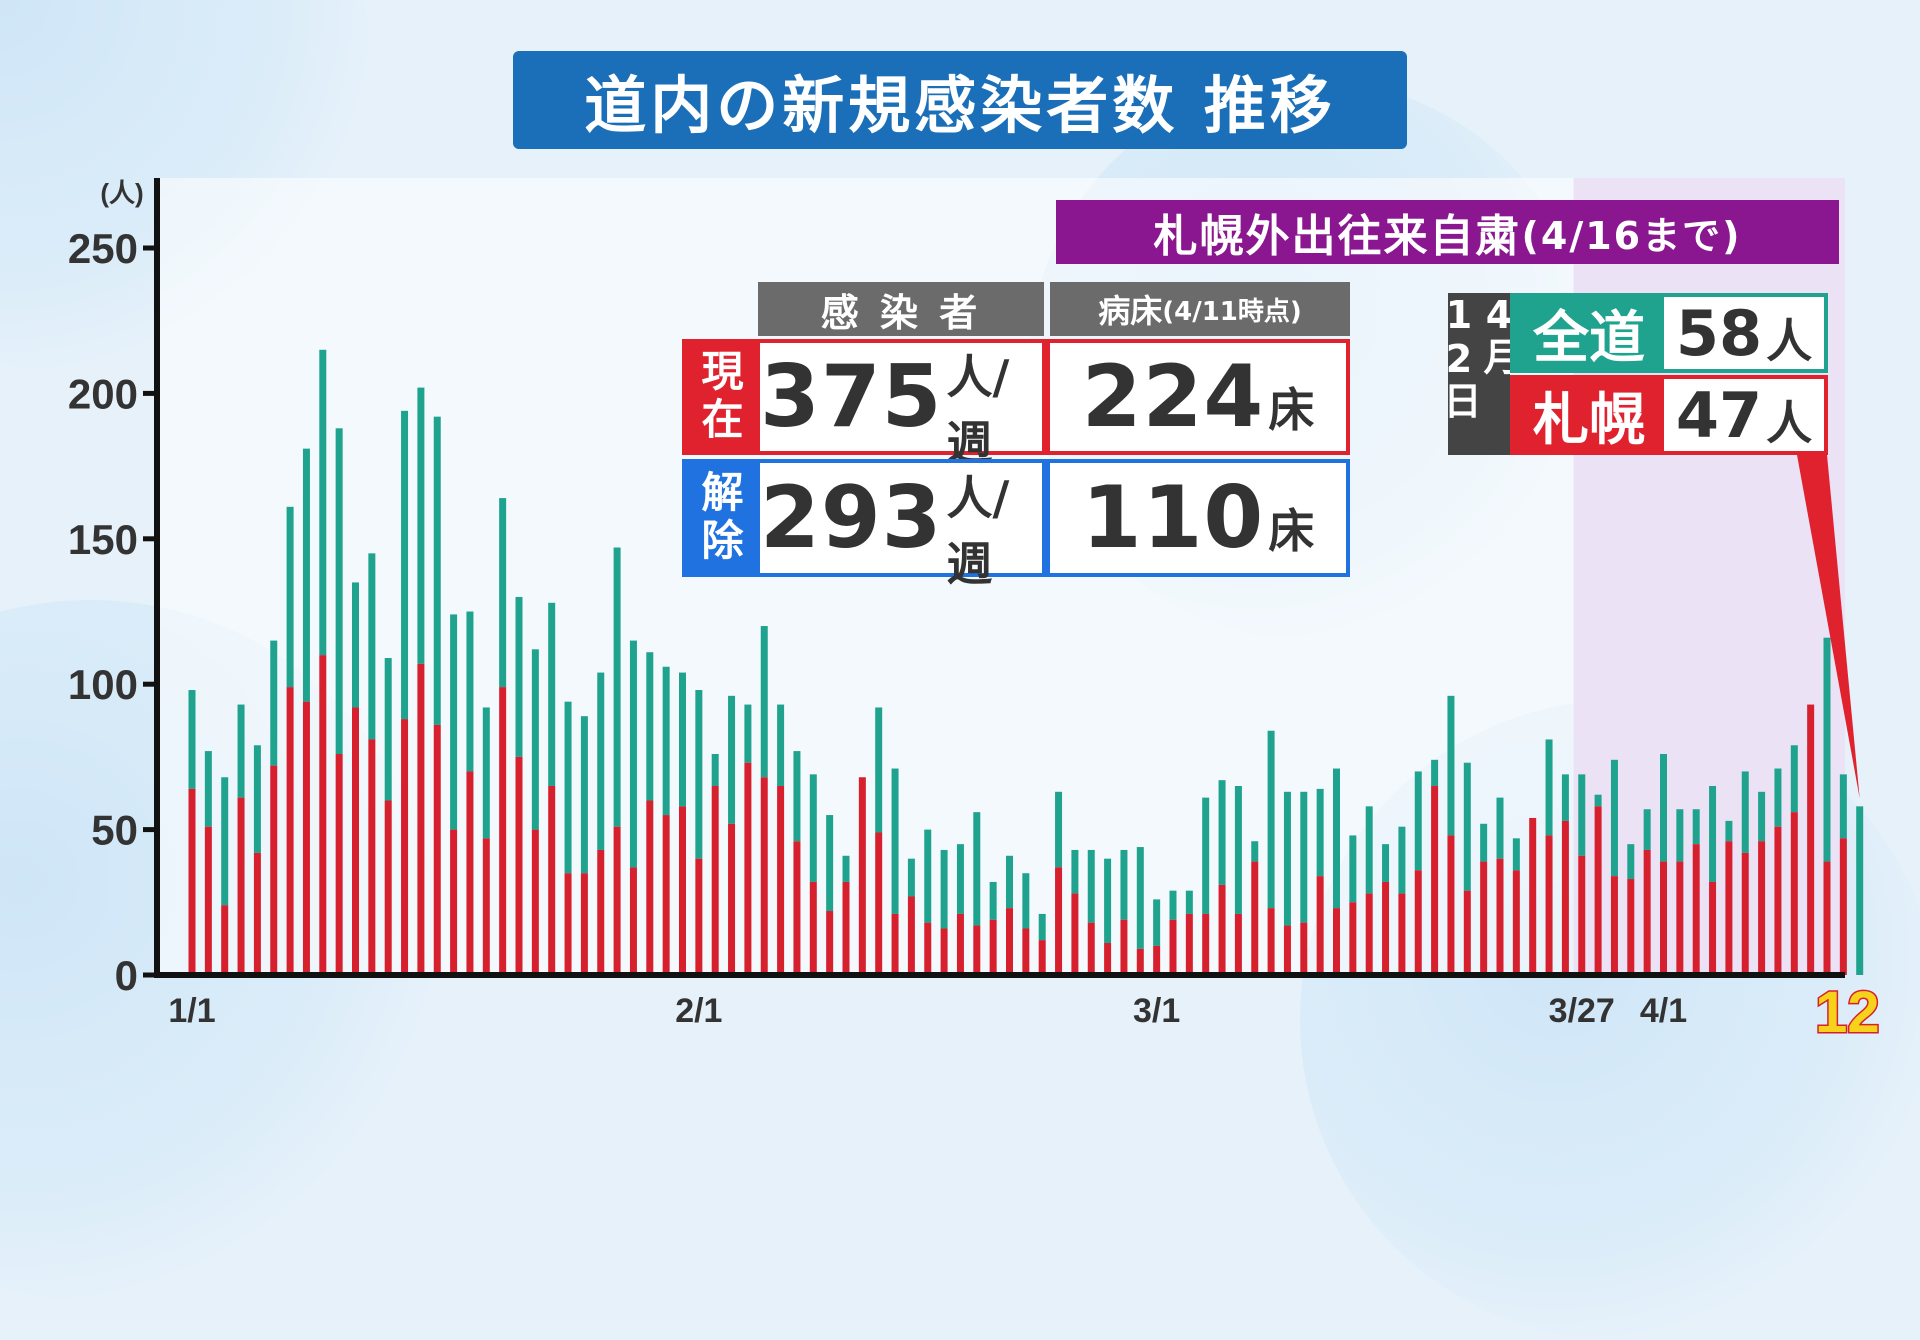  I want to click on x-tick-label: 3/27, so click(1582, 1011).